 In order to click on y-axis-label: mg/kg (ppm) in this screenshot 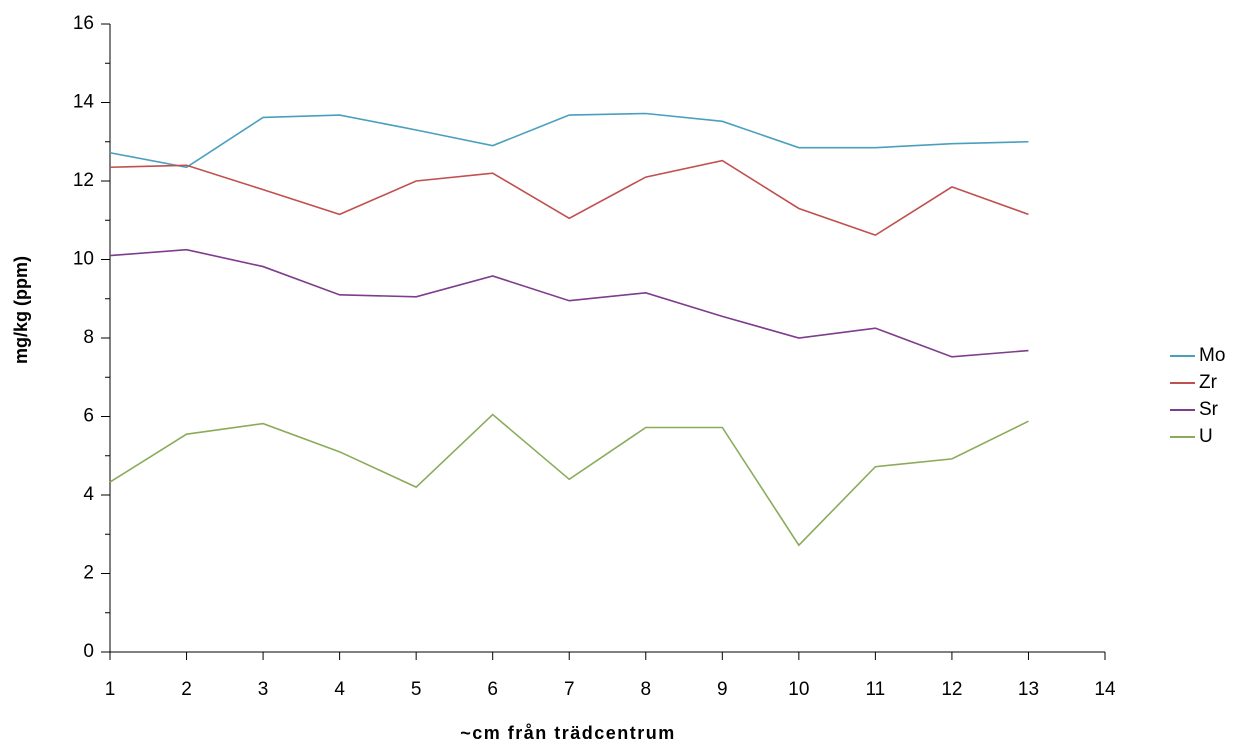, I will do `click(21, 310)`.